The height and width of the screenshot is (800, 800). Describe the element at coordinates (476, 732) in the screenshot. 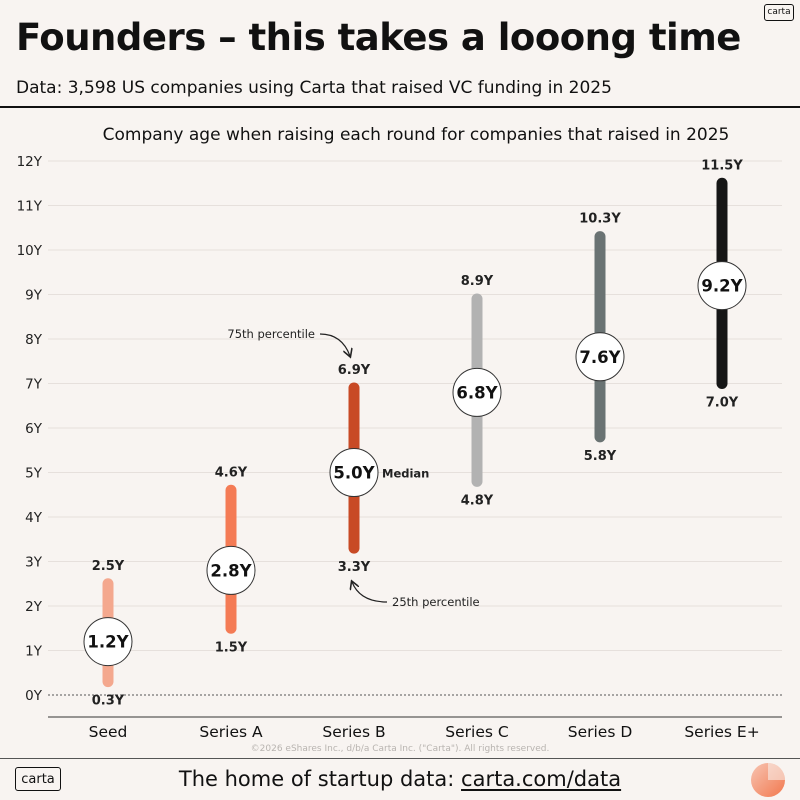

I see `x-tick-label: Series C` at that location.